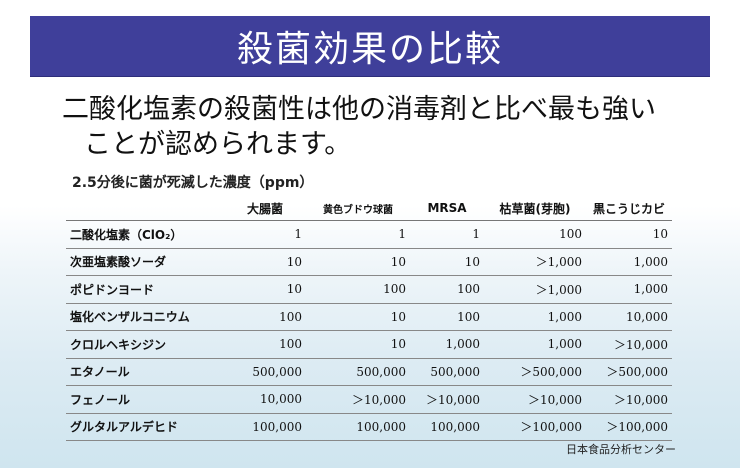 Image resolution: width=740 pixels, height=468 pixels. What do you see at coordinates (218, 144) in the screenshot?
I see `subtitle-line-2: ことが認められます。` at bounding box center [218, 144].